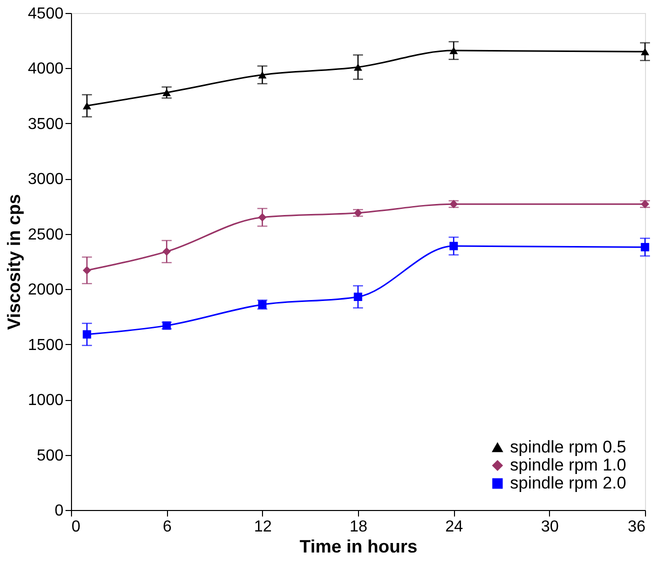  What do you see at coordinates (359, 546) in the screenshot?
I see `x-axis-title: Time in hours` at bounding box center [359, 546].